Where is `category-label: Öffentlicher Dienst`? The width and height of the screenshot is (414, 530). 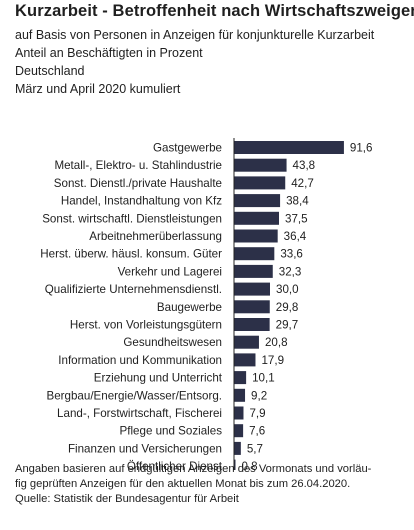 category-label: Öffentlicher Dienst is located at coordinates (175, 465).